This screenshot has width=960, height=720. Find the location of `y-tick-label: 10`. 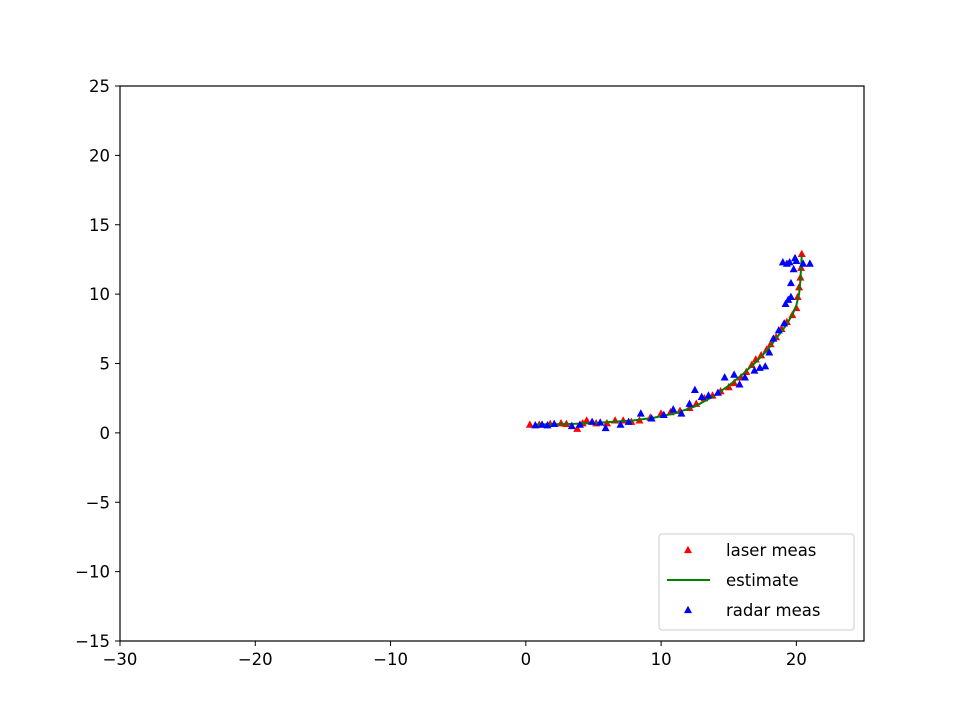

y-tick-label: 10 is located at coordinates (99, 294).